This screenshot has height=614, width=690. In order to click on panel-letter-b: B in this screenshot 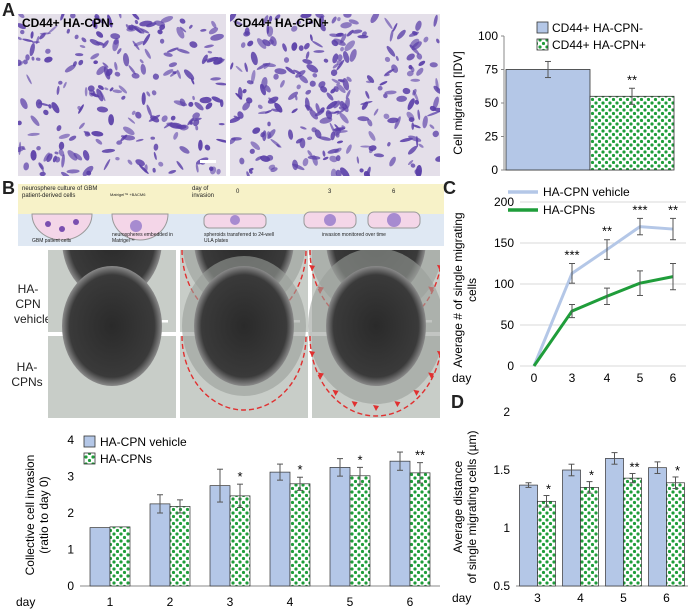, I will do `click(8, 188)`.